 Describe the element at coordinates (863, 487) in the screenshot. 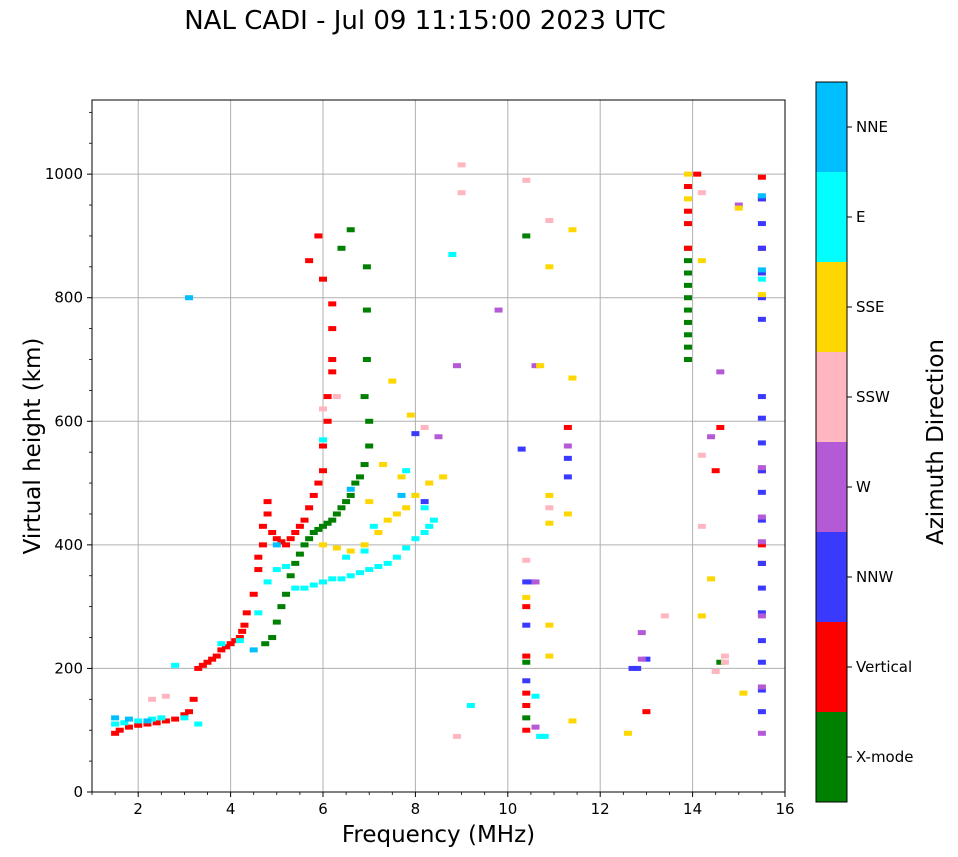

I see `colorbar-label: W` at that location.